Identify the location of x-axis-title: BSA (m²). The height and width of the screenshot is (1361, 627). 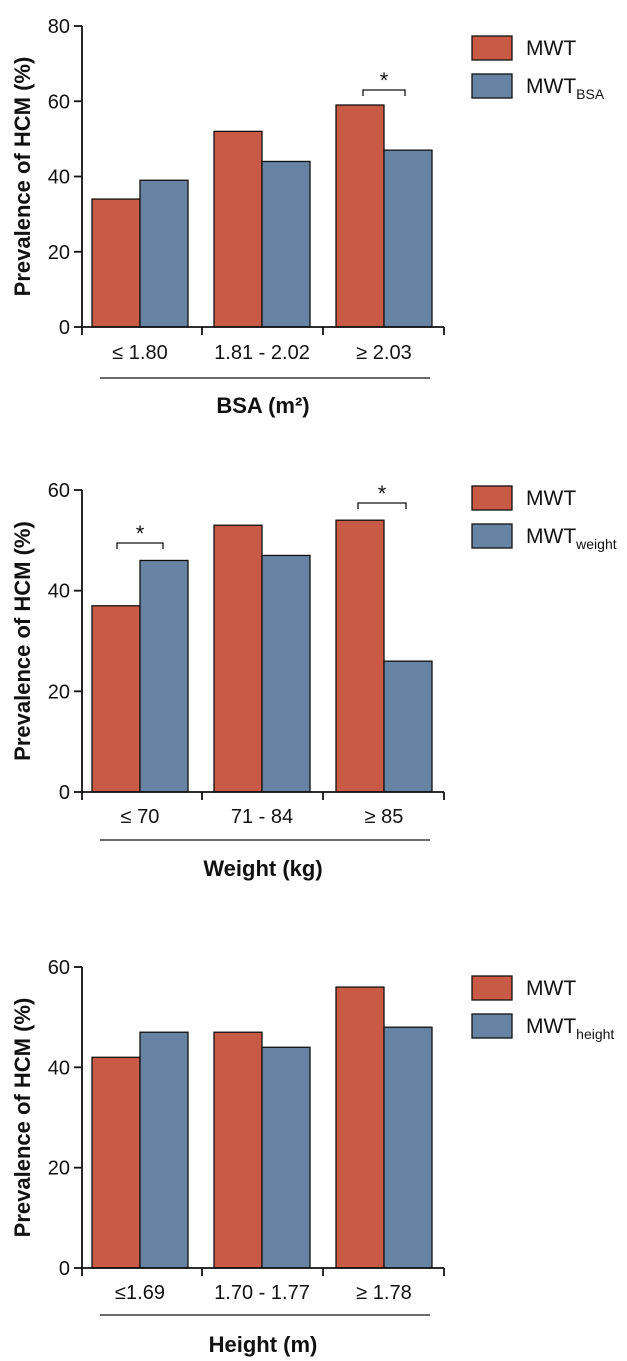
(262, 405).